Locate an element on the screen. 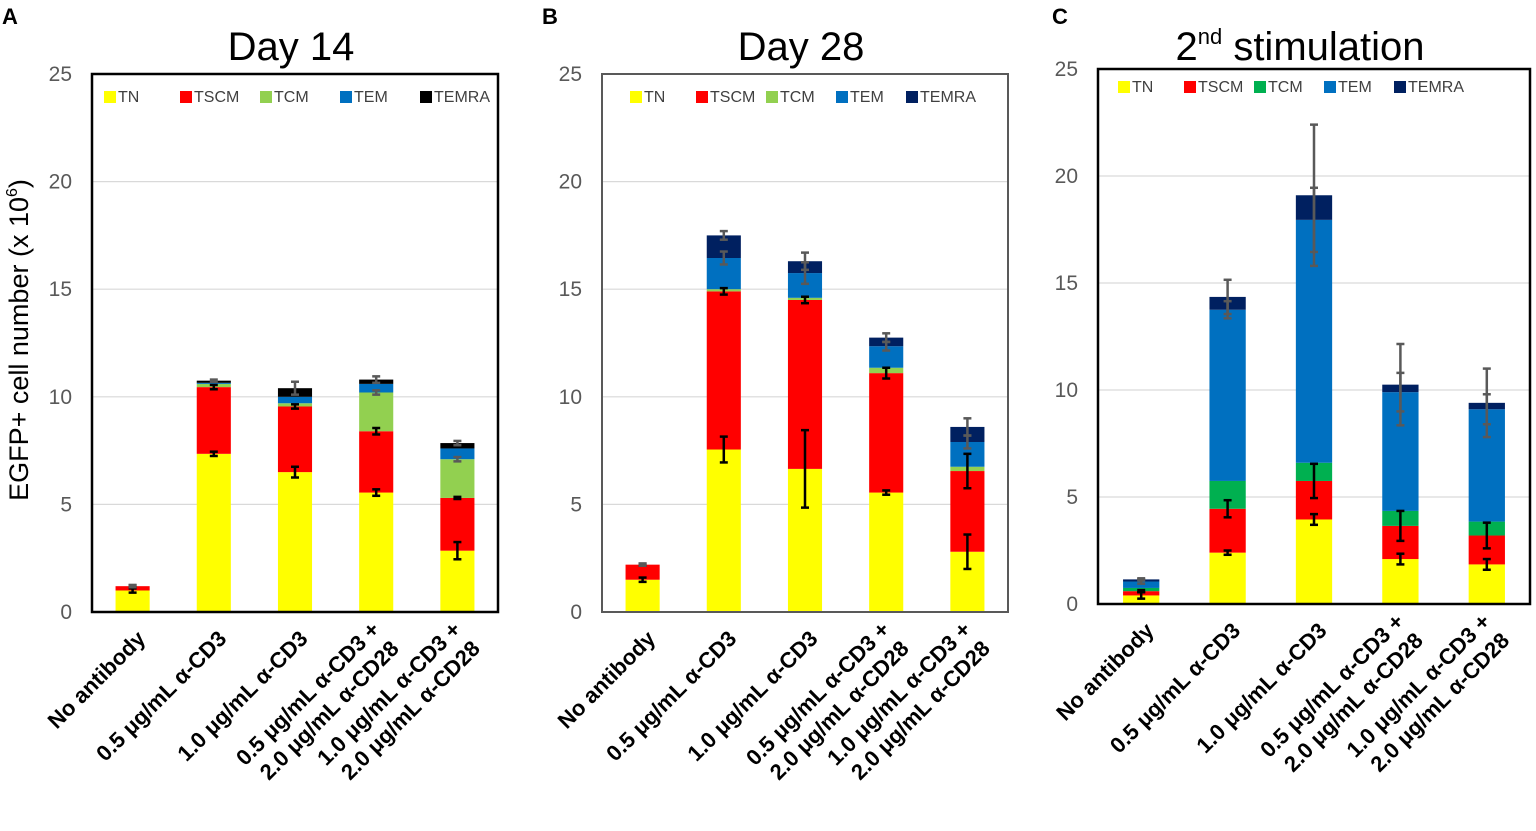  panel-letter-b: B is located at coordinates (550, 16).